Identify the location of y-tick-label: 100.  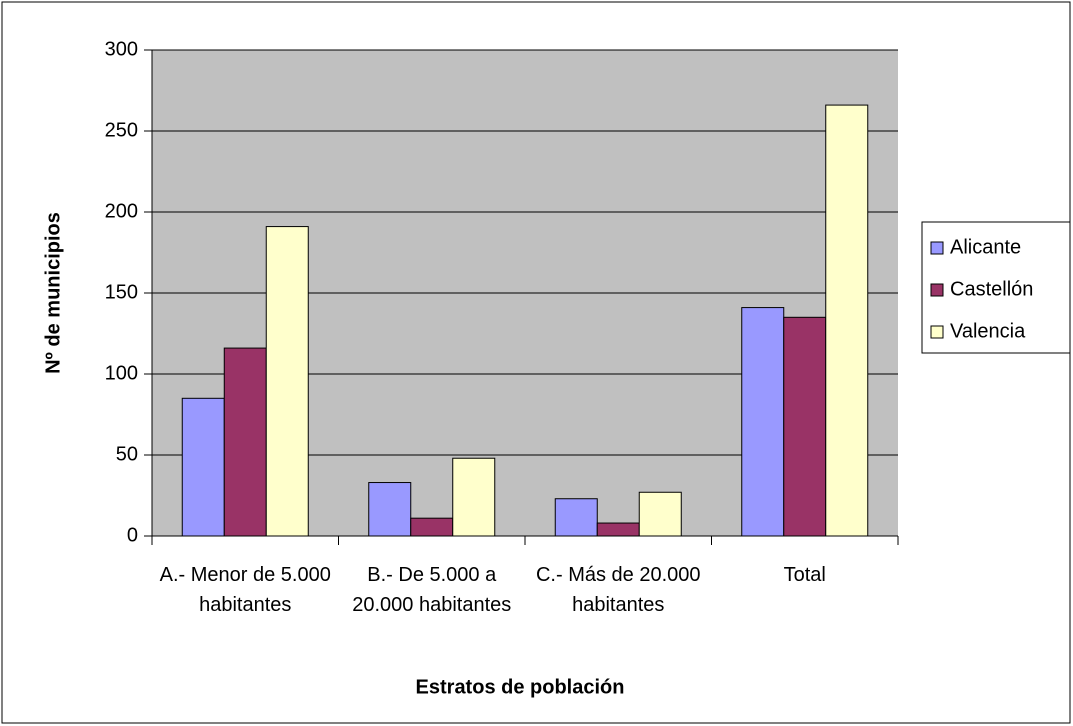
(121, 373).